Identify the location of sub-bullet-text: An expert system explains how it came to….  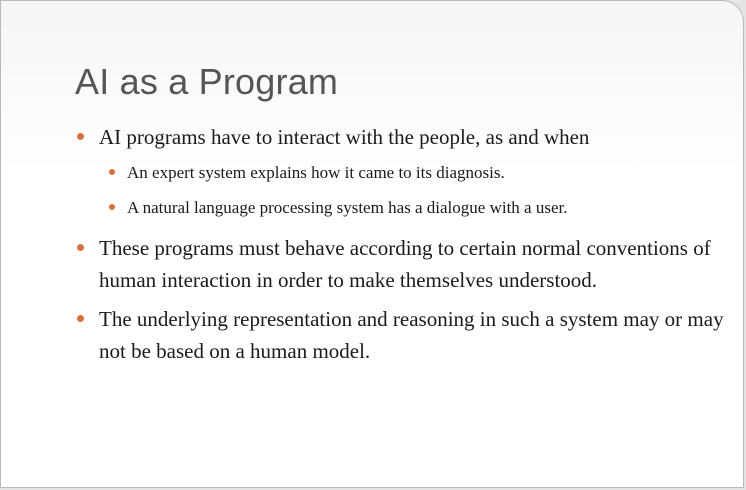
(316, 172).